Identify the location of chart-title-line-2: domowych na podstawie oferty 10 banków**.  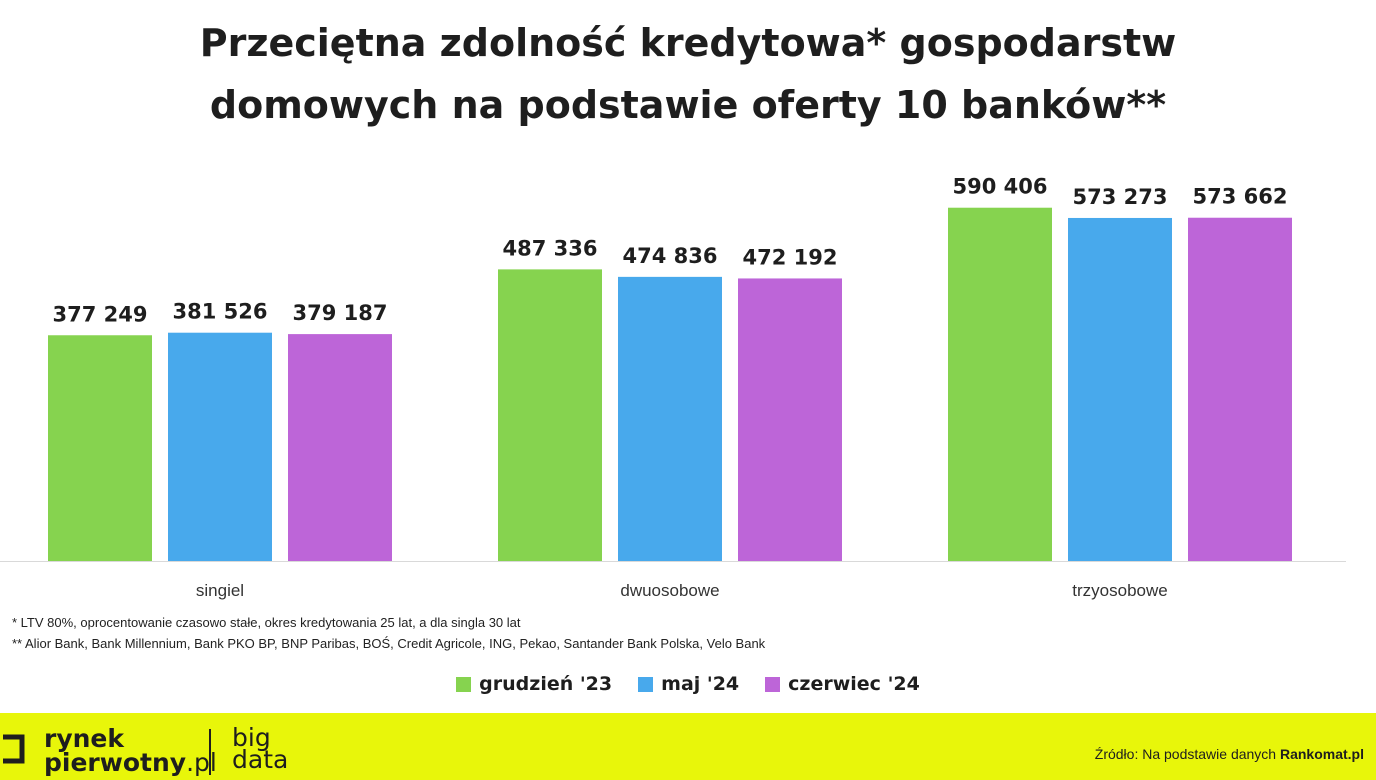
(688, 105).